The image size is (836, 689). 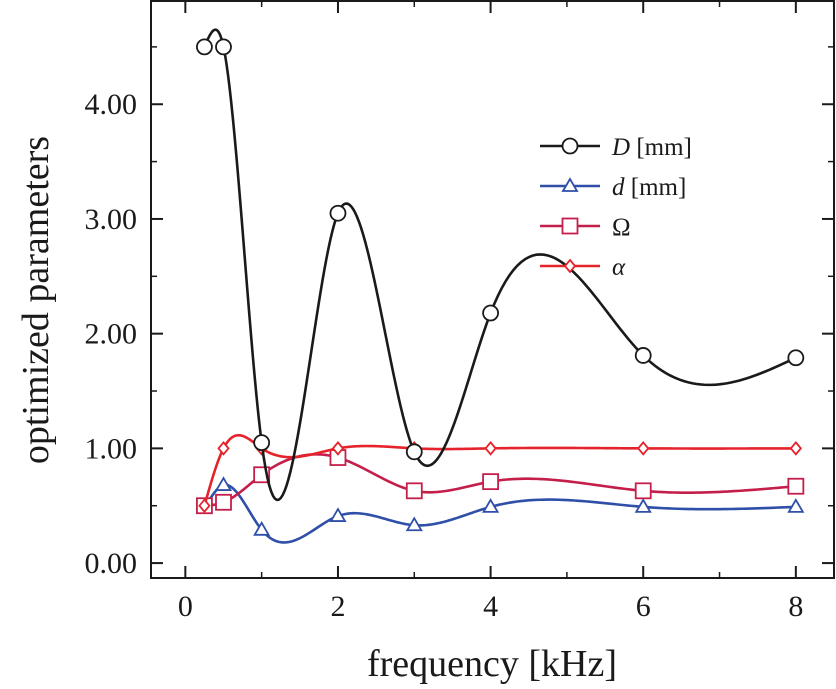 I want to click on legend-symbol: Ω, so click(x=621, y=227).